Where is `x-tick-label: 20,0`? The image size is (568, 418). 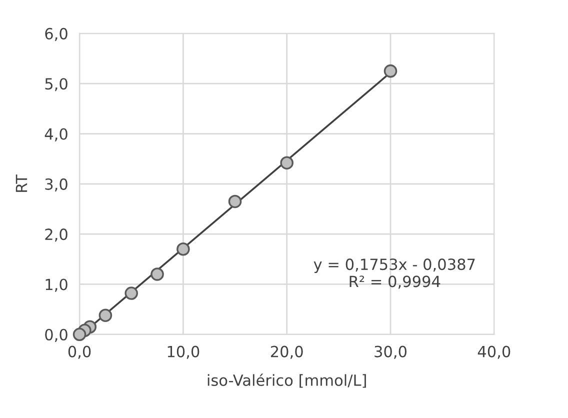 x-tick-label: 20,0 is located at coordinates (286, 352).